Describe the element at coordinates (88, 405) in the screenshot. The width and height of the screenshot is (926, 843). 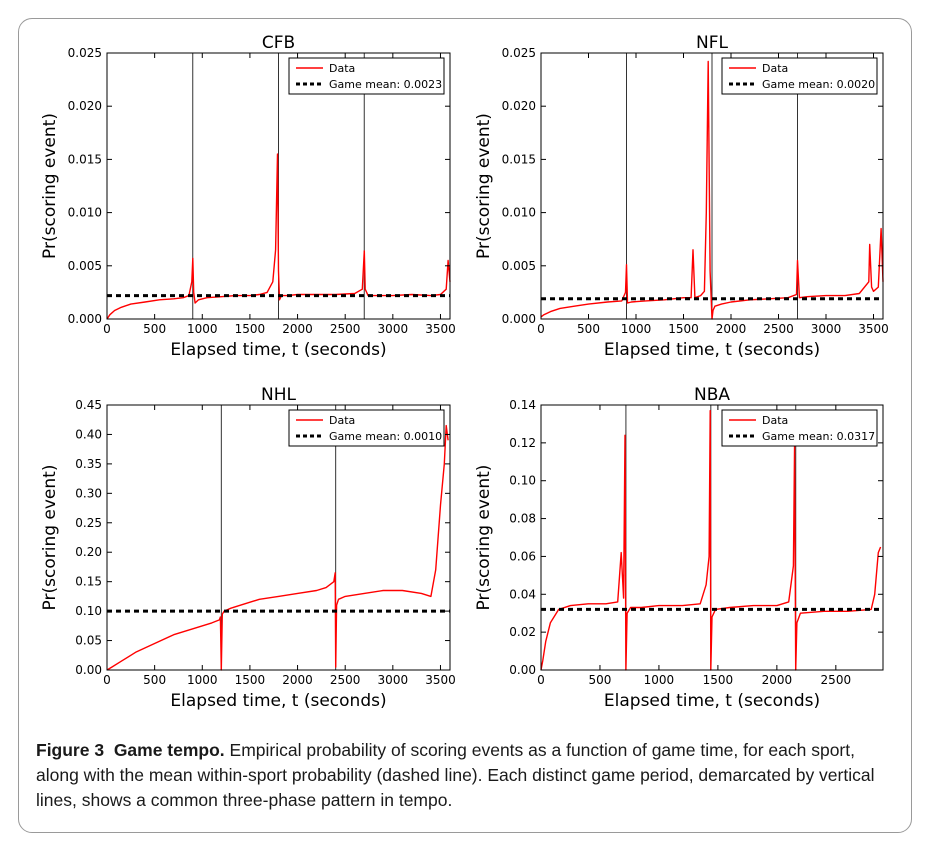
I see `y-tick-label: 0.45` at that location.